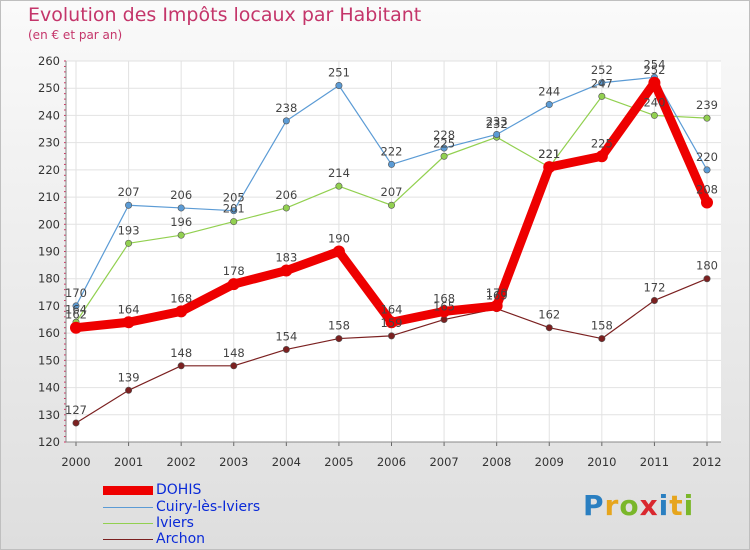 The width and height of the screenshot is (750, 550). I want to click on x-tick-label: 2001, so click(128, 462).